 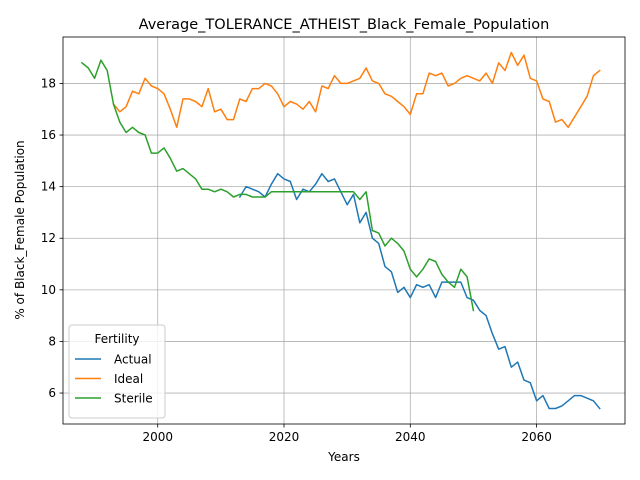 What do you see at coordinates (116, 339) in the screenshot?
I see `legend-title: Fertility` at bounding box center [116, 339].